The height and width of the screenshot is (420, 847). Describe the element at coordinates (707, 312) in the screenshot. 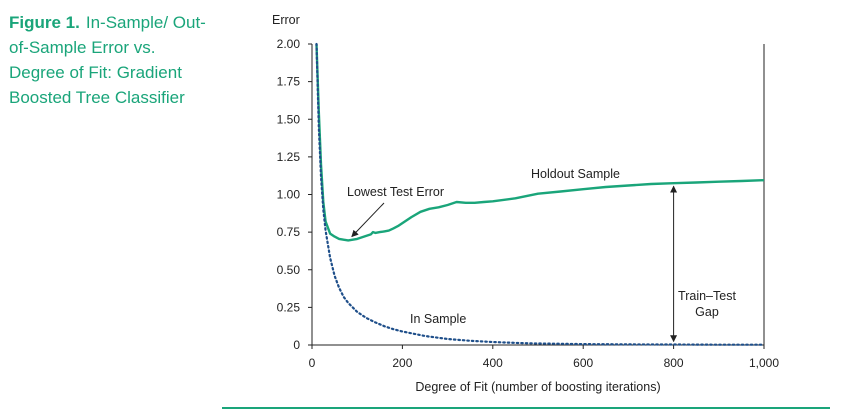

I see `gap-label-line2: Gap` at that location.